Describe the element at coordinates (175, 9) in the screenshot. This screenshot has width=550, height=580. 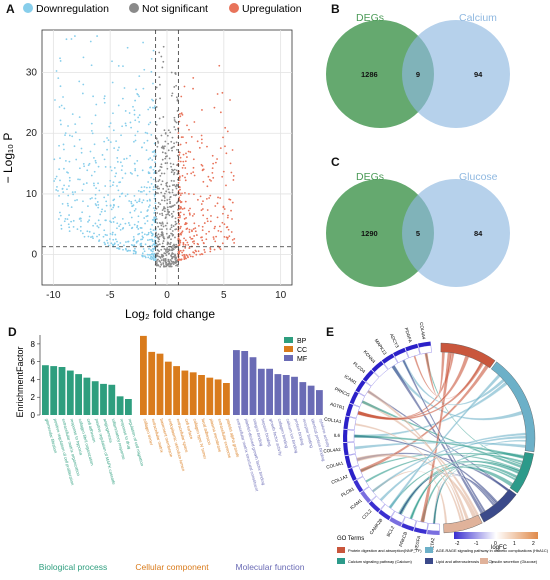
I see `legend-label-ns: Not significant` at that location.